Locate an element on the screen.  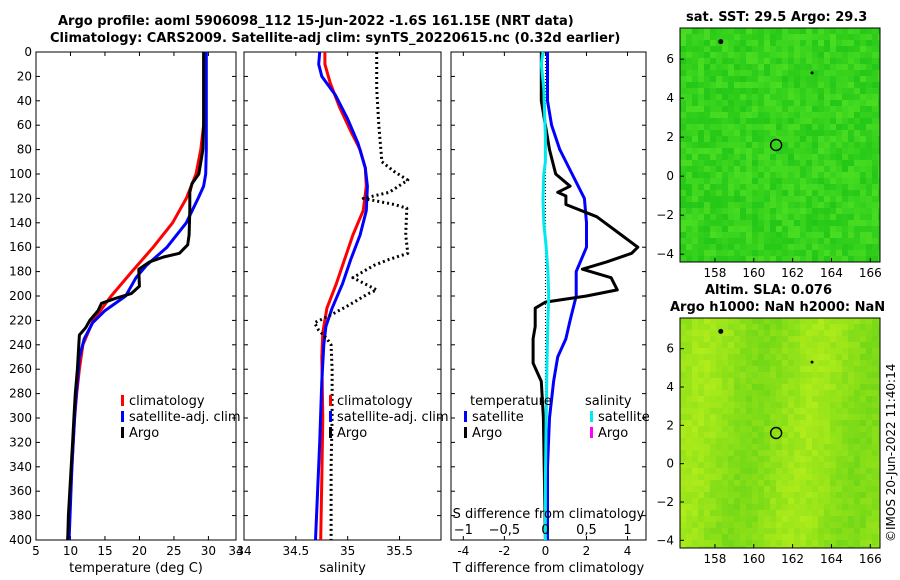
x2-tick-label: 0 is located at coordinates (545, 530).